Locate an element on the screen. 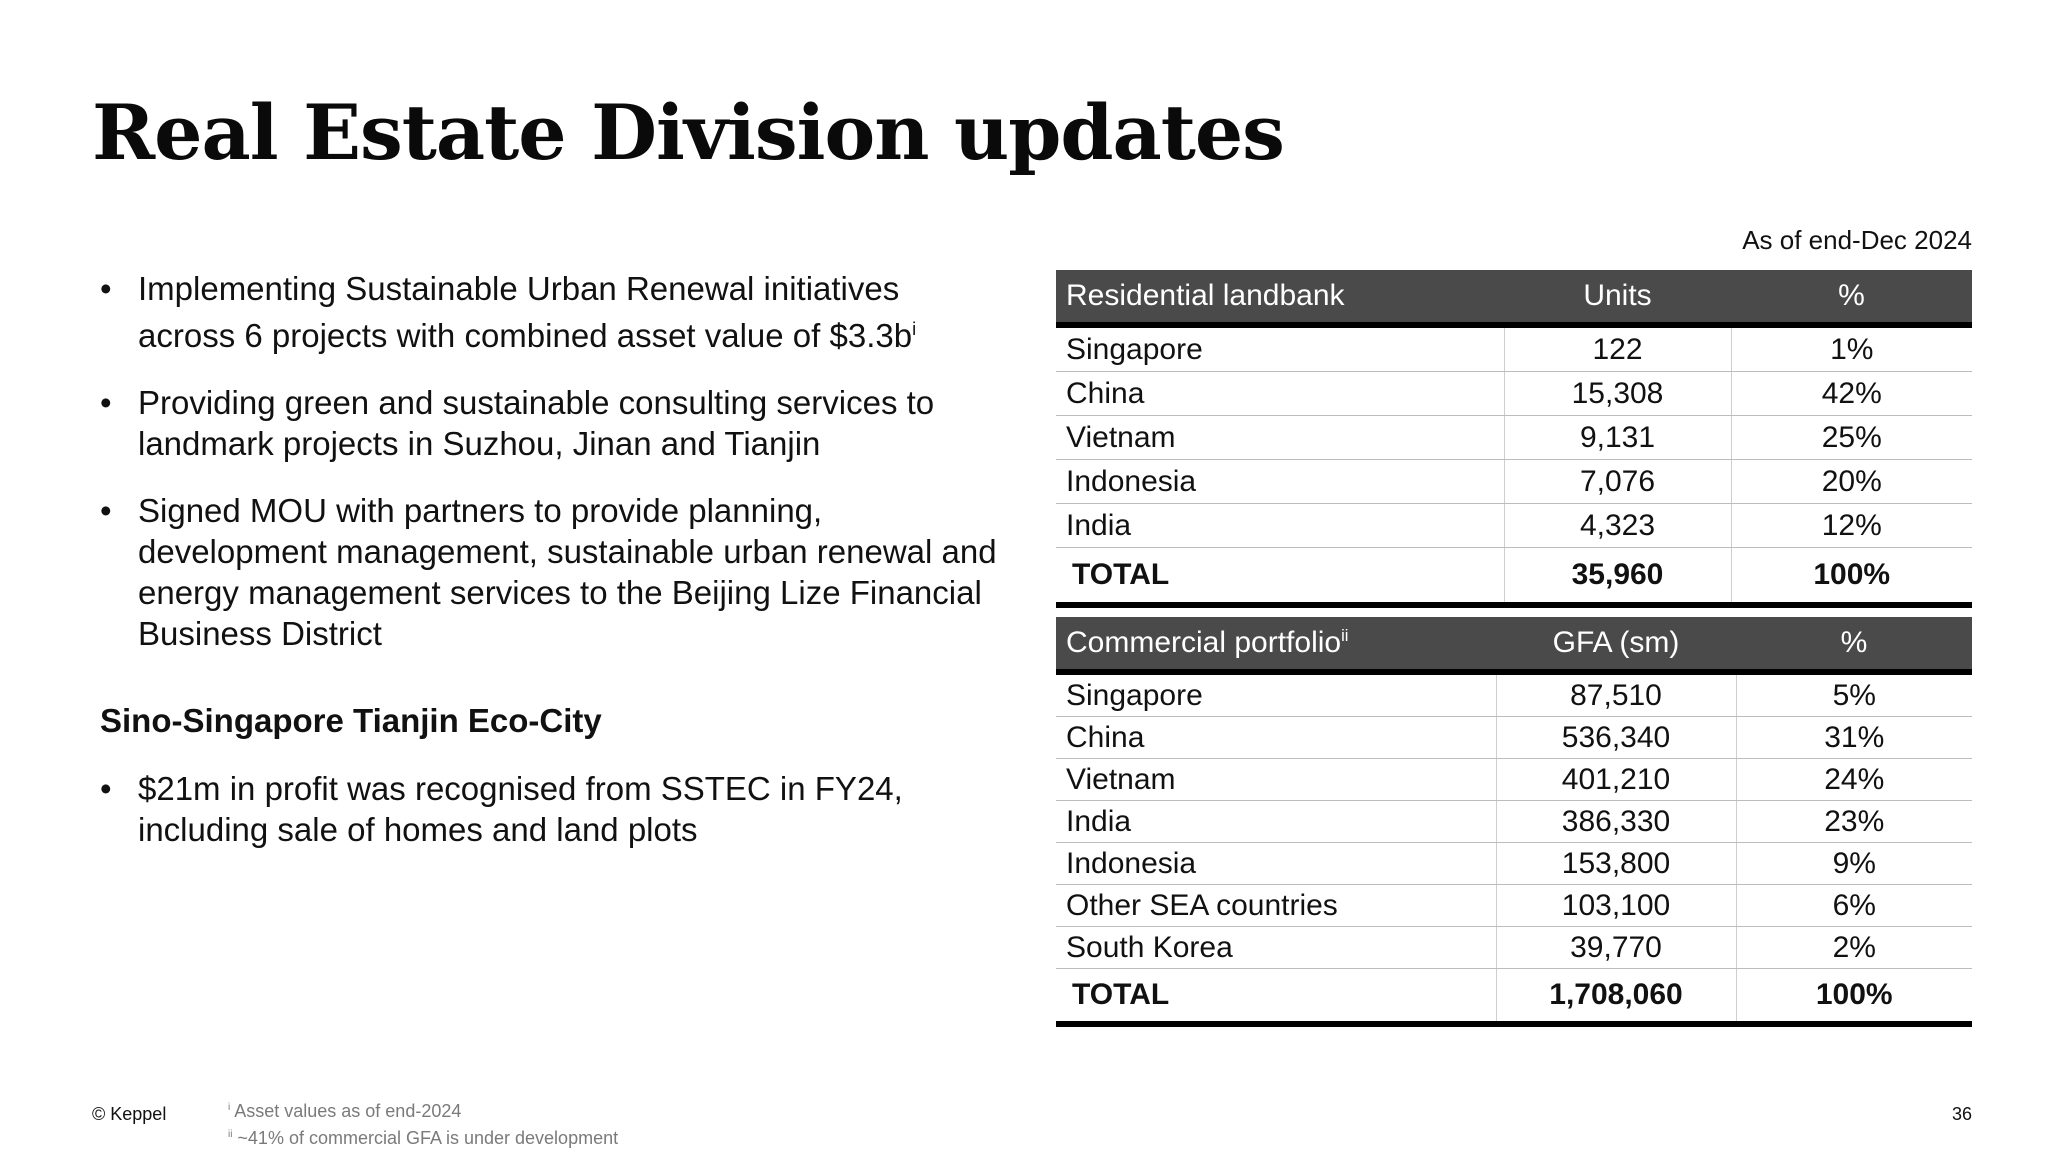 The height and width of the screenshot is (1152, 2048). cell-pct: 31% is located at coordinates (1854, 737).